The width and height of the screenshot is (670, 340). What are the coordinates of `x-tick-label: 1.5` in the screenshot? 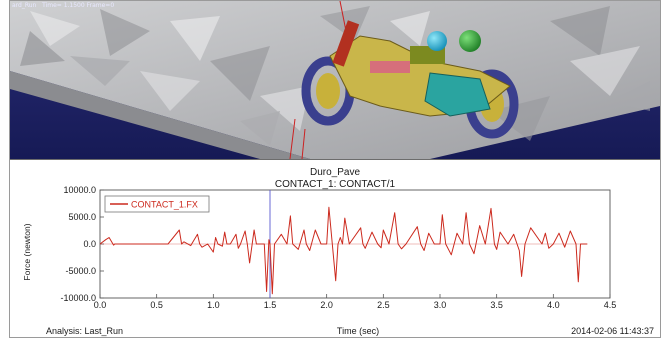 It's located at (270, 305).